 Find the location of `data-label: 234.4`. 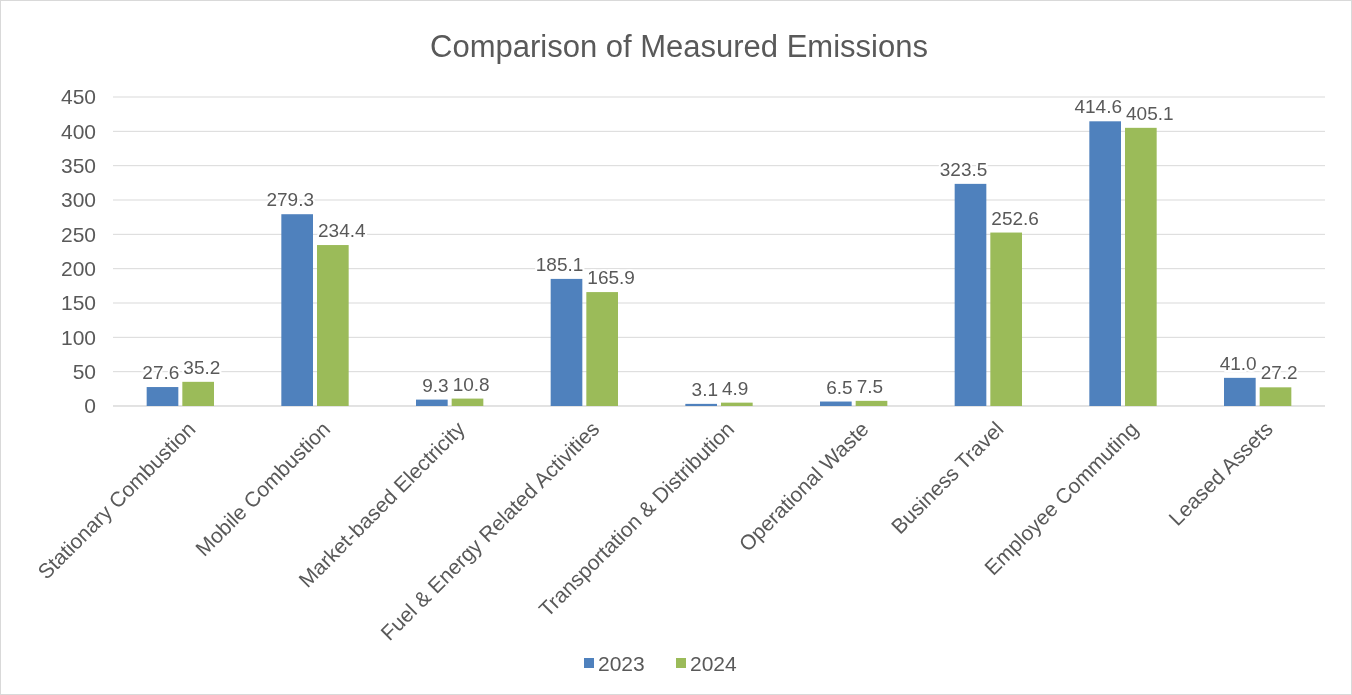

data-label: 234.4 is located at coordinates (342, 231).